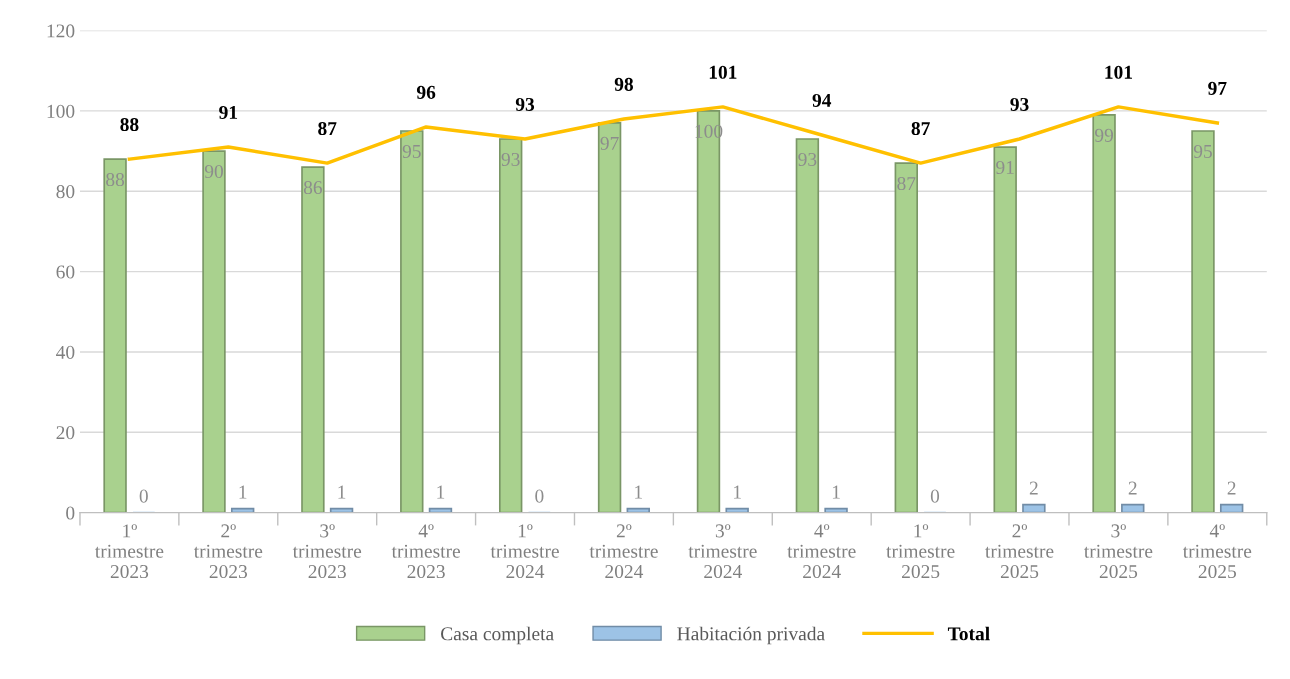 This screenshot has width=1290, height=679. What do you see at coordinates (327, 551) in the screenshot?
I see `x-tick-label: 3º trimestre 2023` at bounding box center [327, 551].